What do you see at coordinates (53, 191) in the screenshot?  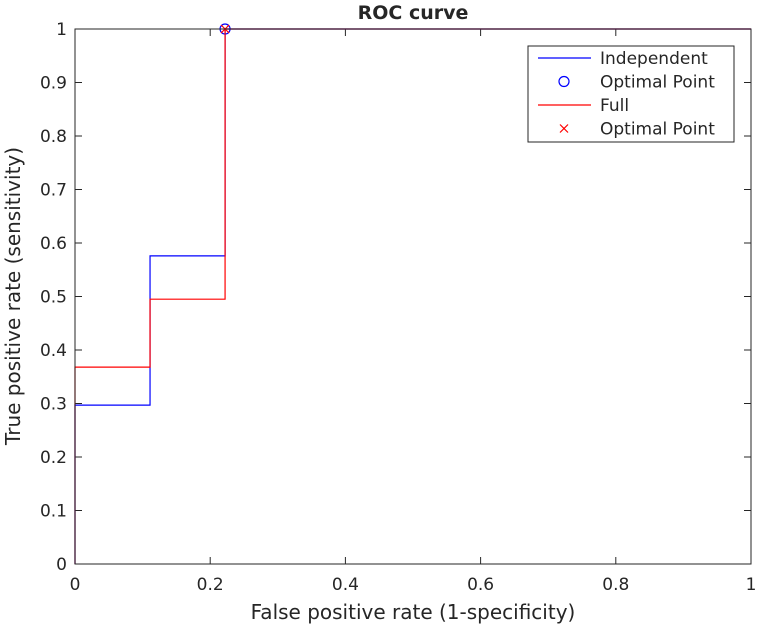 I see `y-tick-label: 0.7` at bounding box center [53, 191].